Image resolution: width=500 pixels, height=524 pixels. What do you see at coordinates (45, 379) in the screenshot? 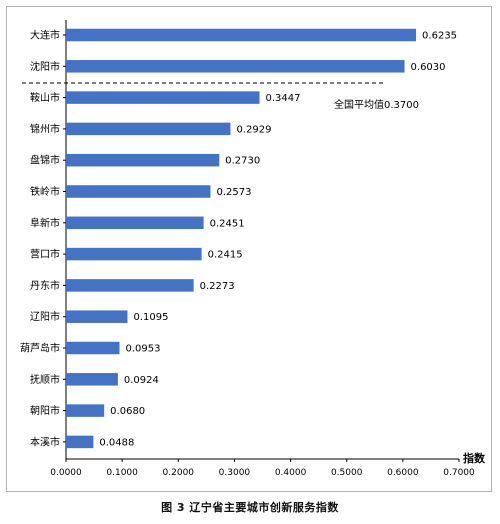
I see `category-label: 抚顺市` at bounding box center [45, 379].